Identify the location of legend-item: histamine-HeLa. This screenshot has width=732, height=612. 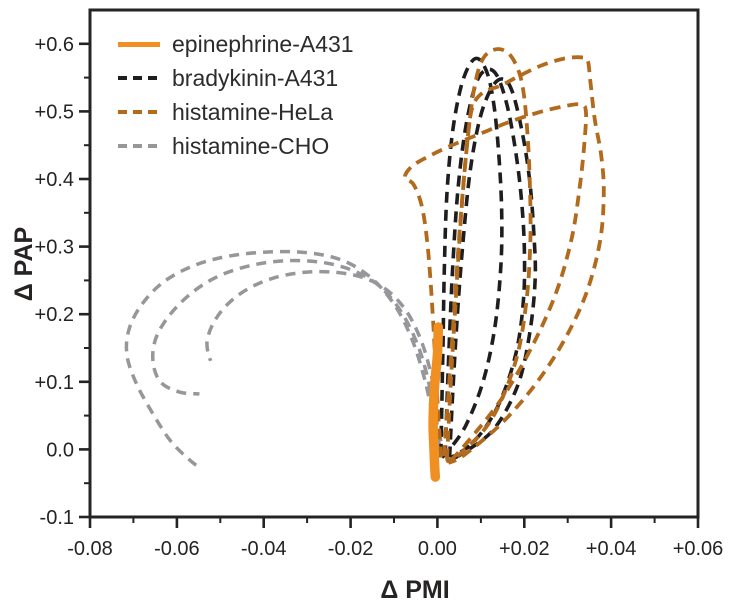
(236, 112).